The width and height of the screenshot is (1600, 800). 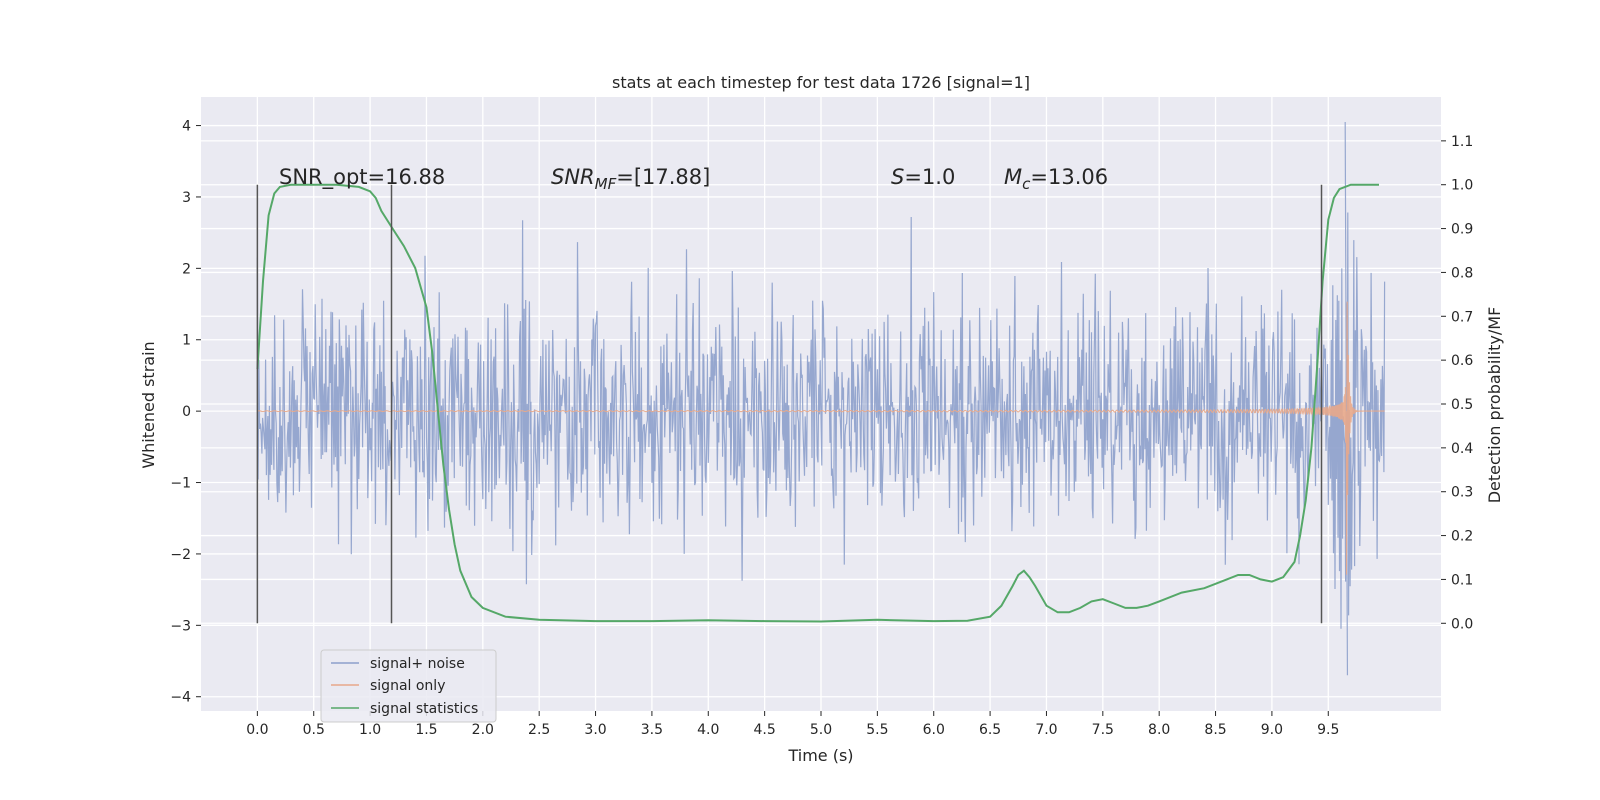 I want to click on y-left-axis-label: Whitened strain, so click(x=148, y=404).